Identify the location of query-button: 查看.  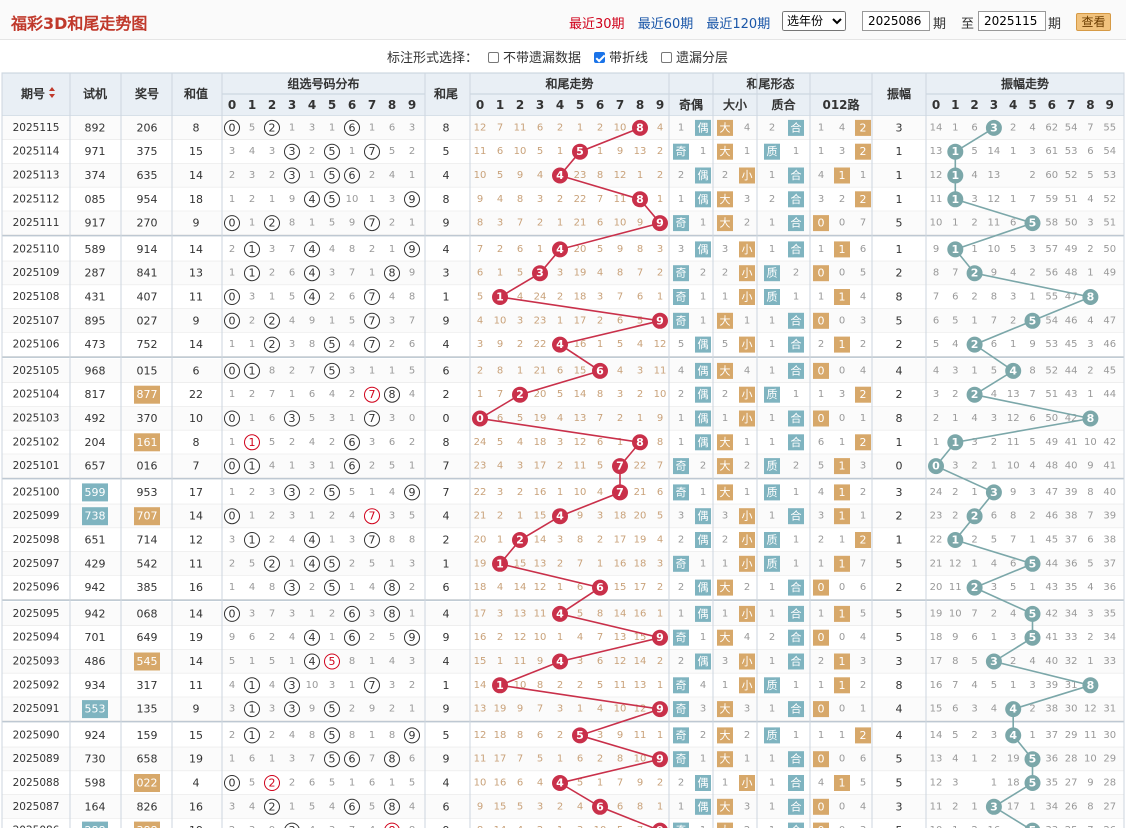
(1093, 22).